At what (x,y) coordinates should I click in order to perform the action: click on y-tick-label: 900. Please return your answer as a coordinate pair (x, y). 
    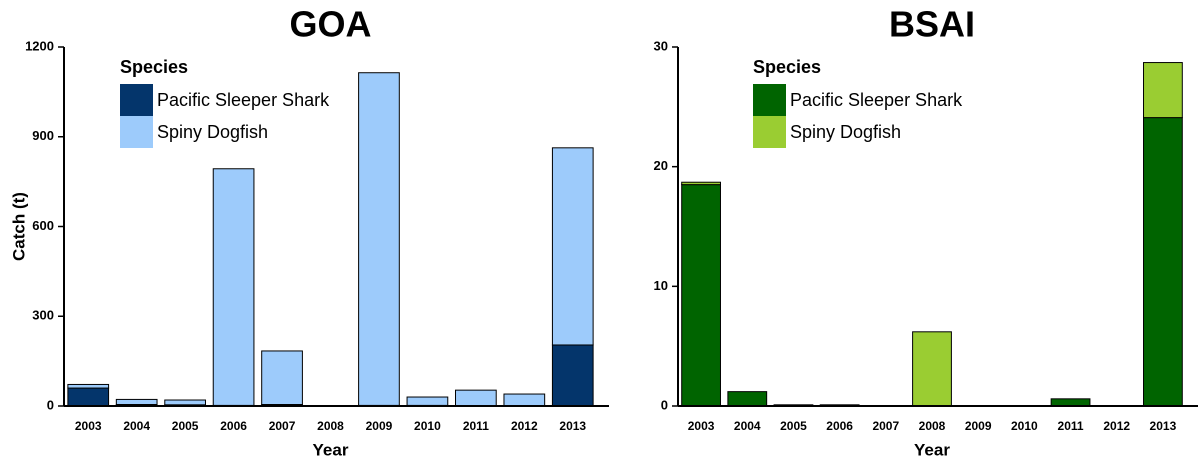
    Looking at the image, I should click on (43, 135).